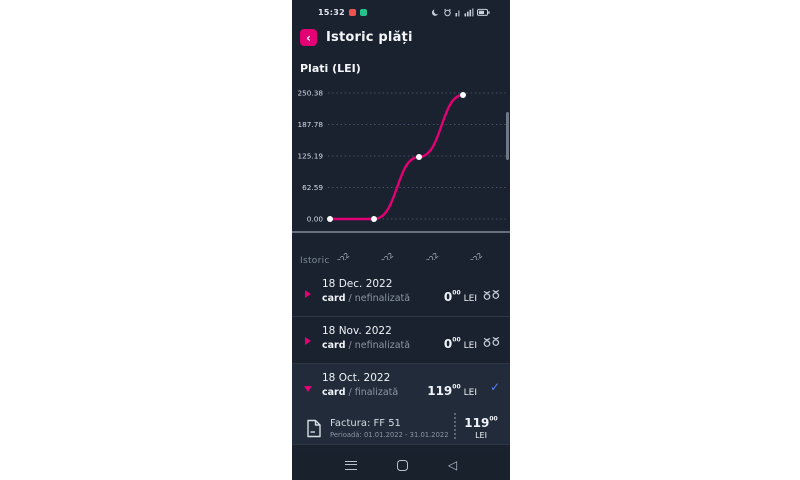 The image size is (800, 480). Describe the element at coordinates (312, 187) in the screenshot. I see `svg-text: 62.59` at that location.